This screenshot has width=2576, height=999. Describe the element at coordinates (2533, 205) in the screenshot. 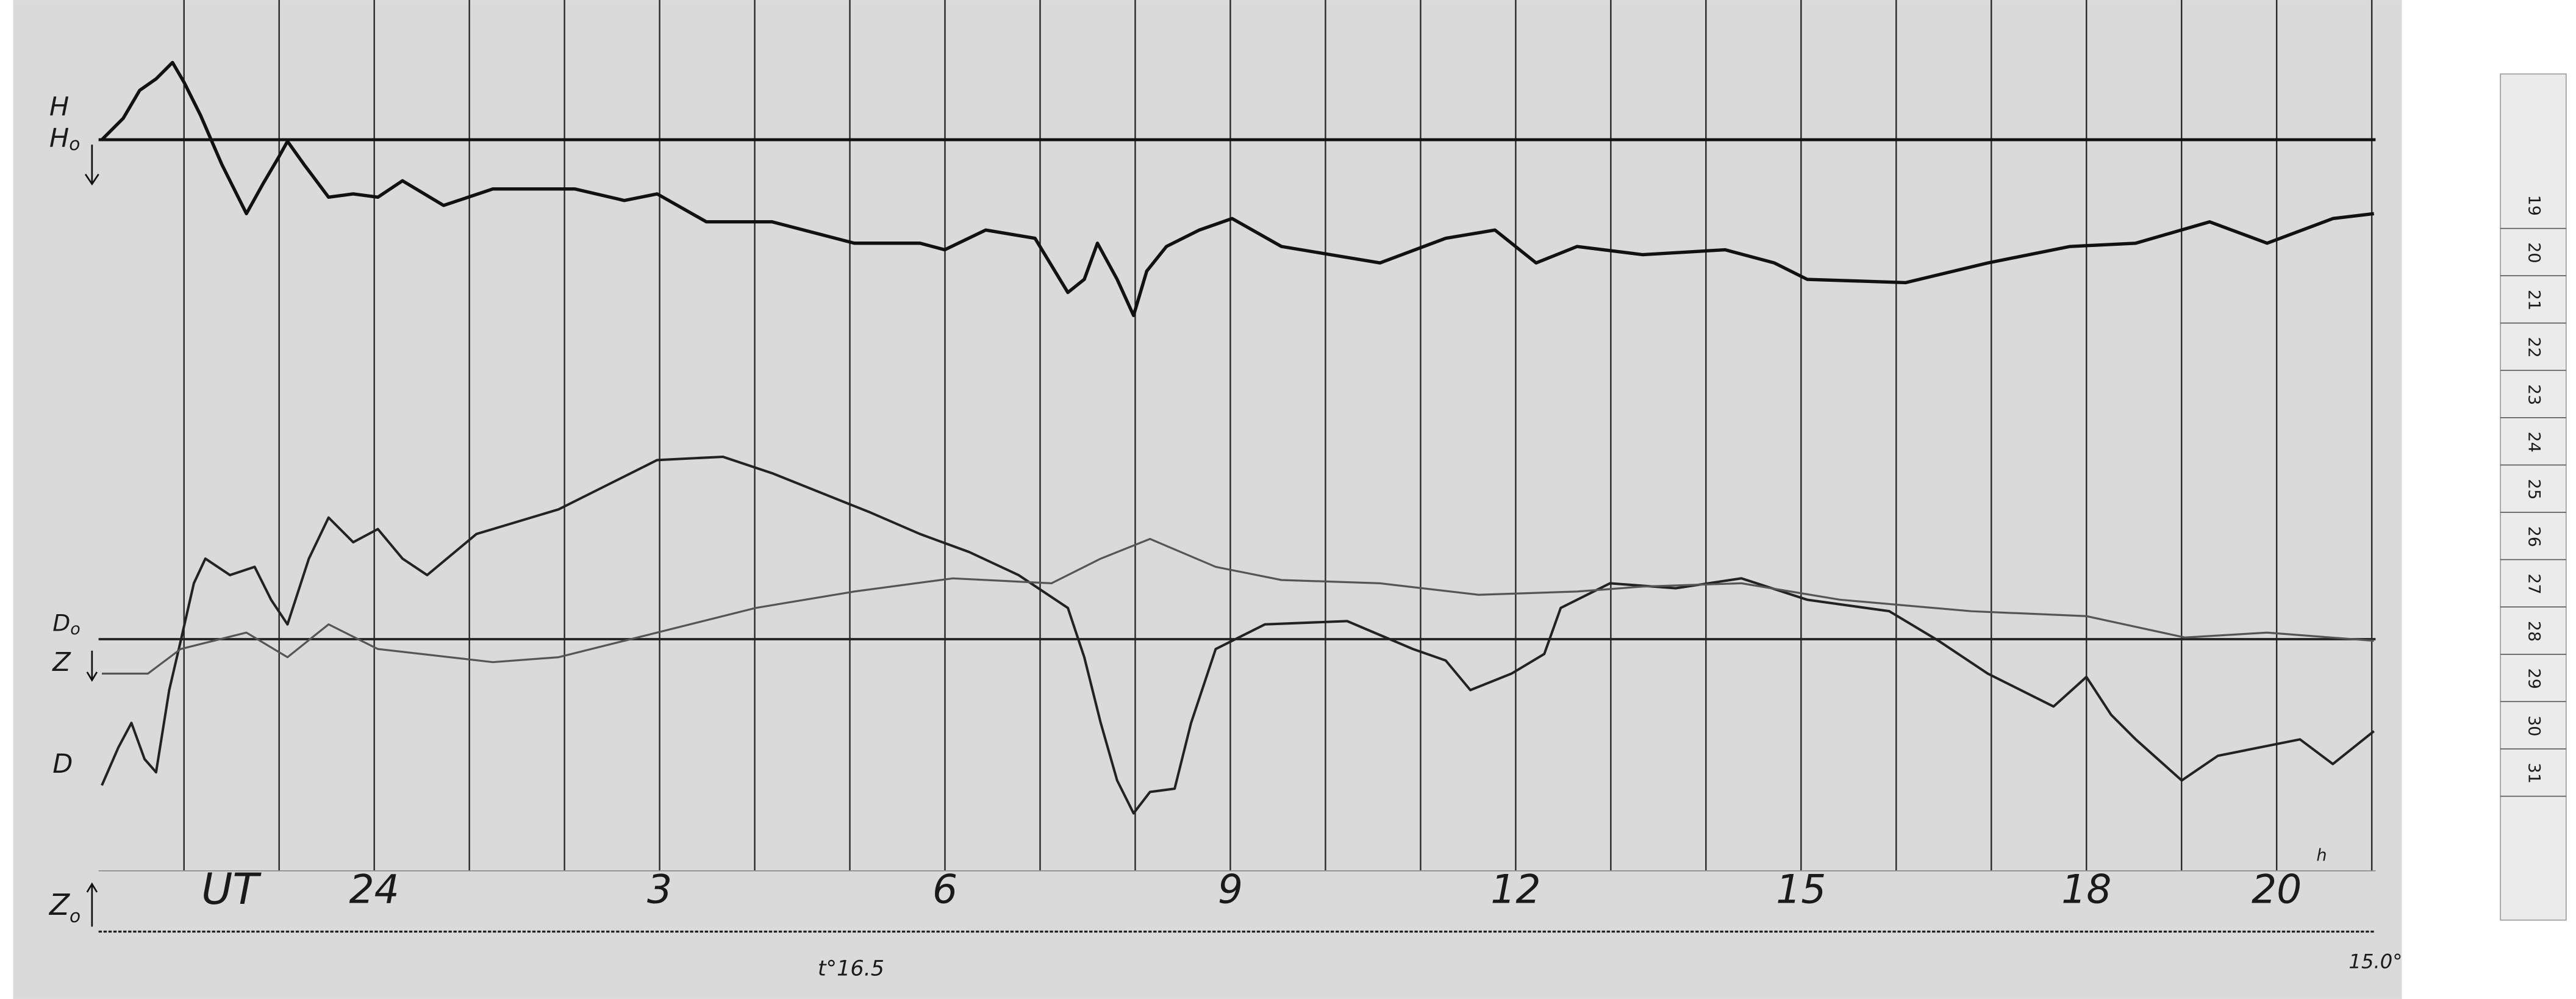

I see `ruler-number: 19` at that location.